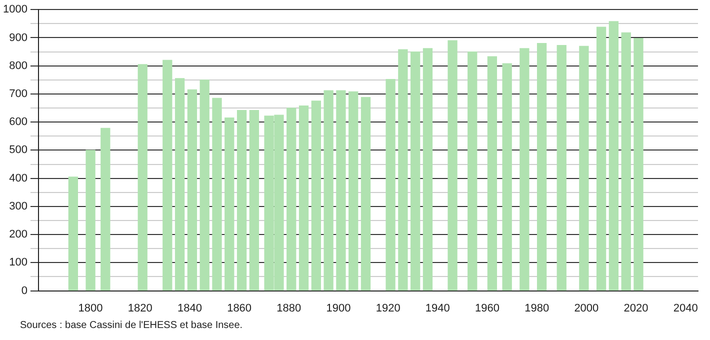 This screenshot has height=340, width=710. What do you see at coordinates (338, 308) in the screenshot?
I see `x-tick-label: 1900` at bounding box center [338, 308].